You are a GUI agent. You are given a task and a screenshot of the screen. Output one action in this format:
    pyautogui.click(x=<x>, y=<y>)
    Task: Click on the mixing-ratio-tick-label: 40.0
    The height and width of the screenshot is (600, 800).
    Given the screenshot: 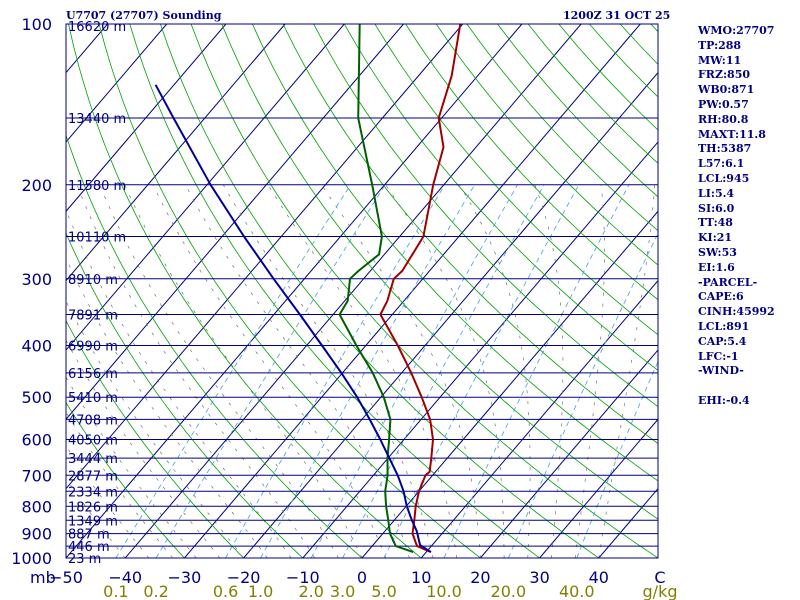 What is the action you would take?
    pyautogui.click(x=577, y=591)
    